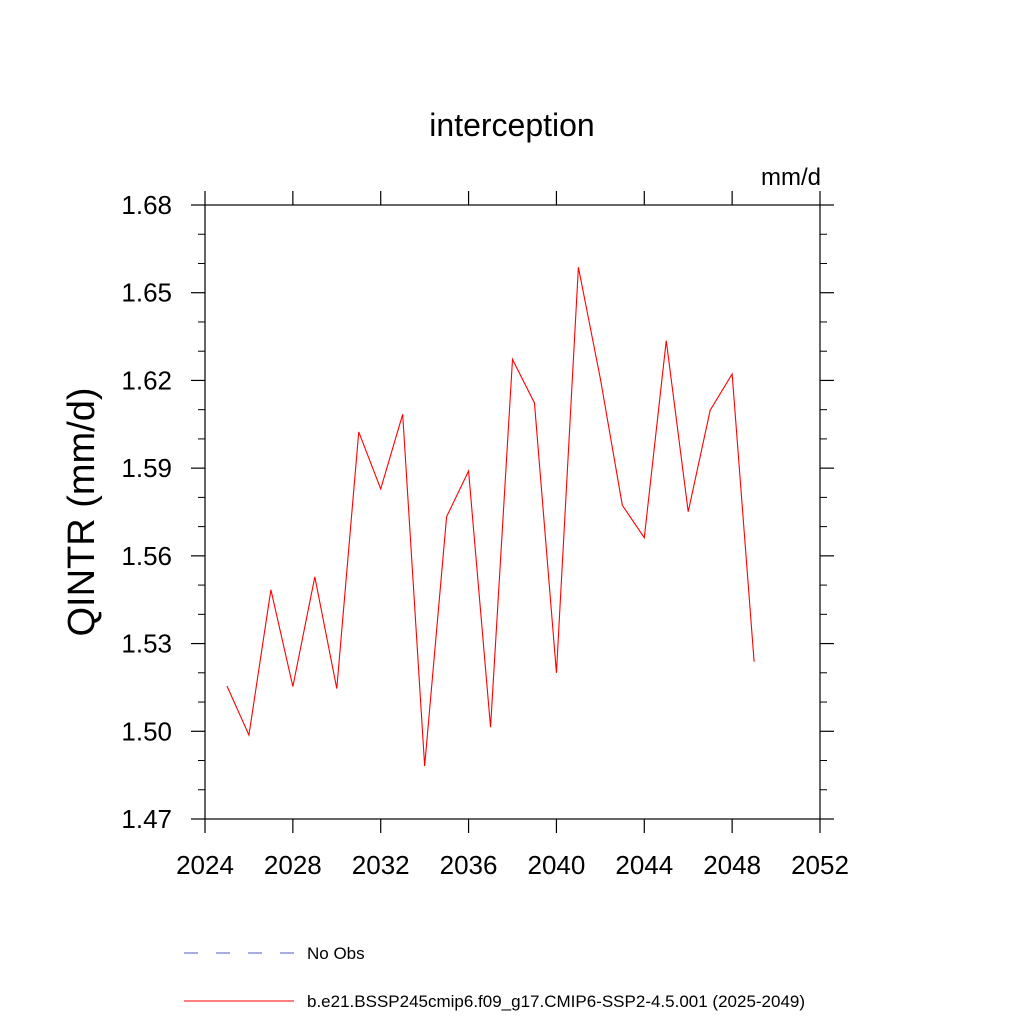  What do you see at coordinates (146, 468) in the screenshot?
I see `y-tick-label: 1.59` at bounding box center [146, 468].